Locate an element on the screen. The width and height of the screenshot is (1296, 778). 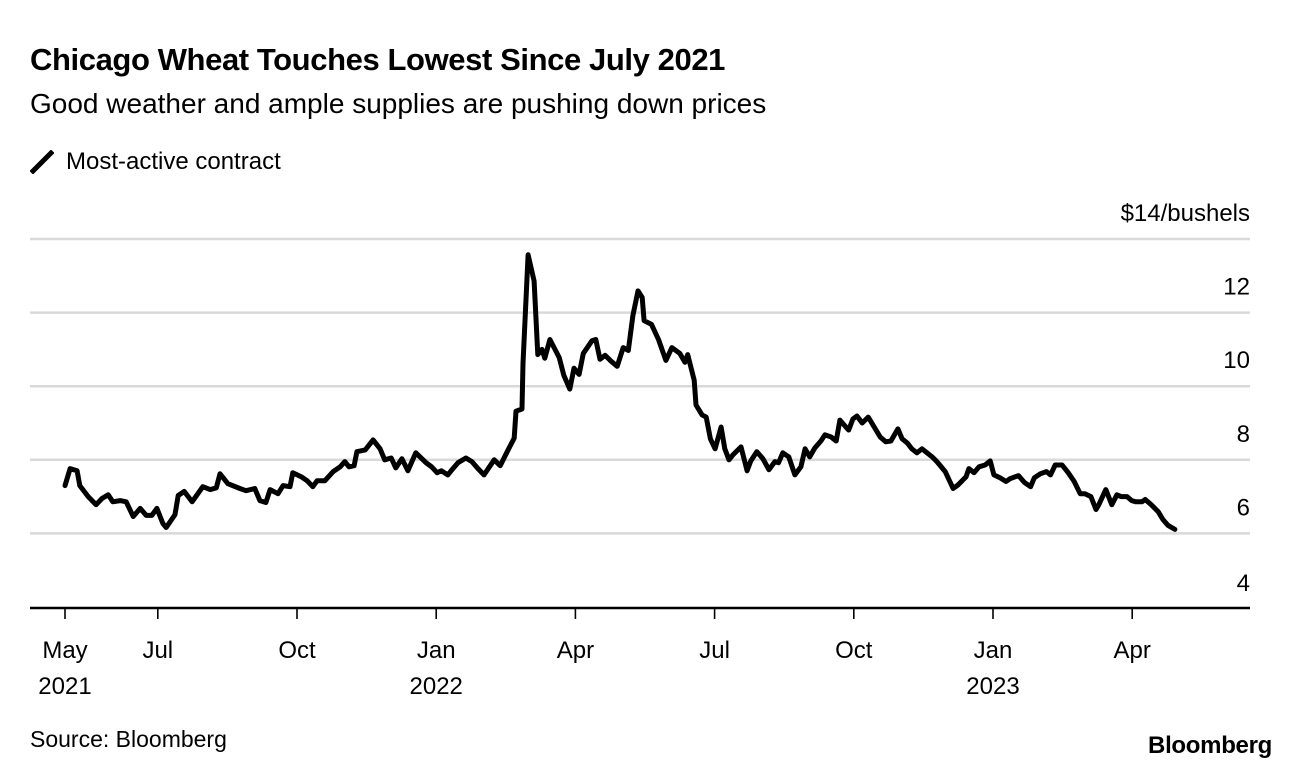
y-tick-label: 8 is located at coordinates (1243, 434).